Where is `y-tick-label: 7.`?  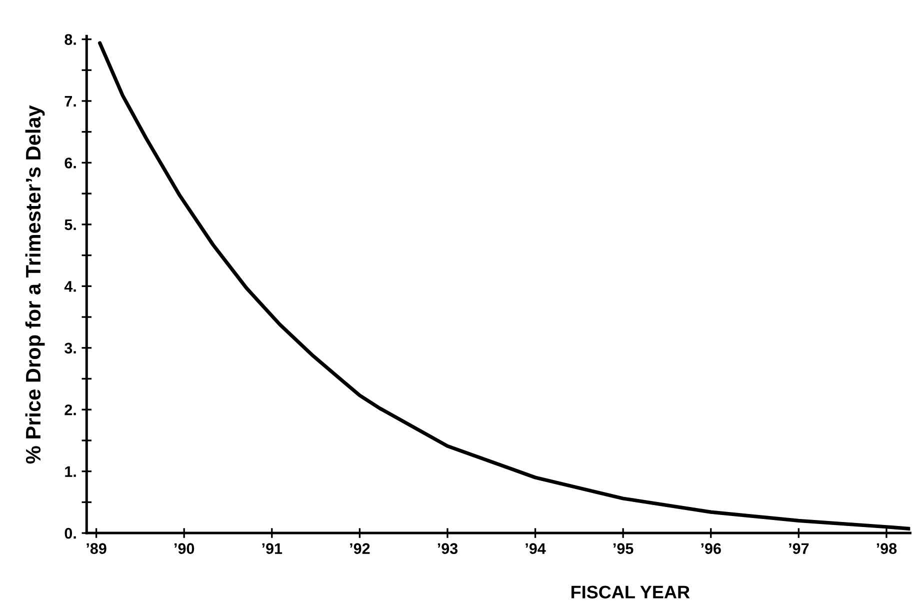 y-tick-label: 7. is located at coordinates (70, 101).